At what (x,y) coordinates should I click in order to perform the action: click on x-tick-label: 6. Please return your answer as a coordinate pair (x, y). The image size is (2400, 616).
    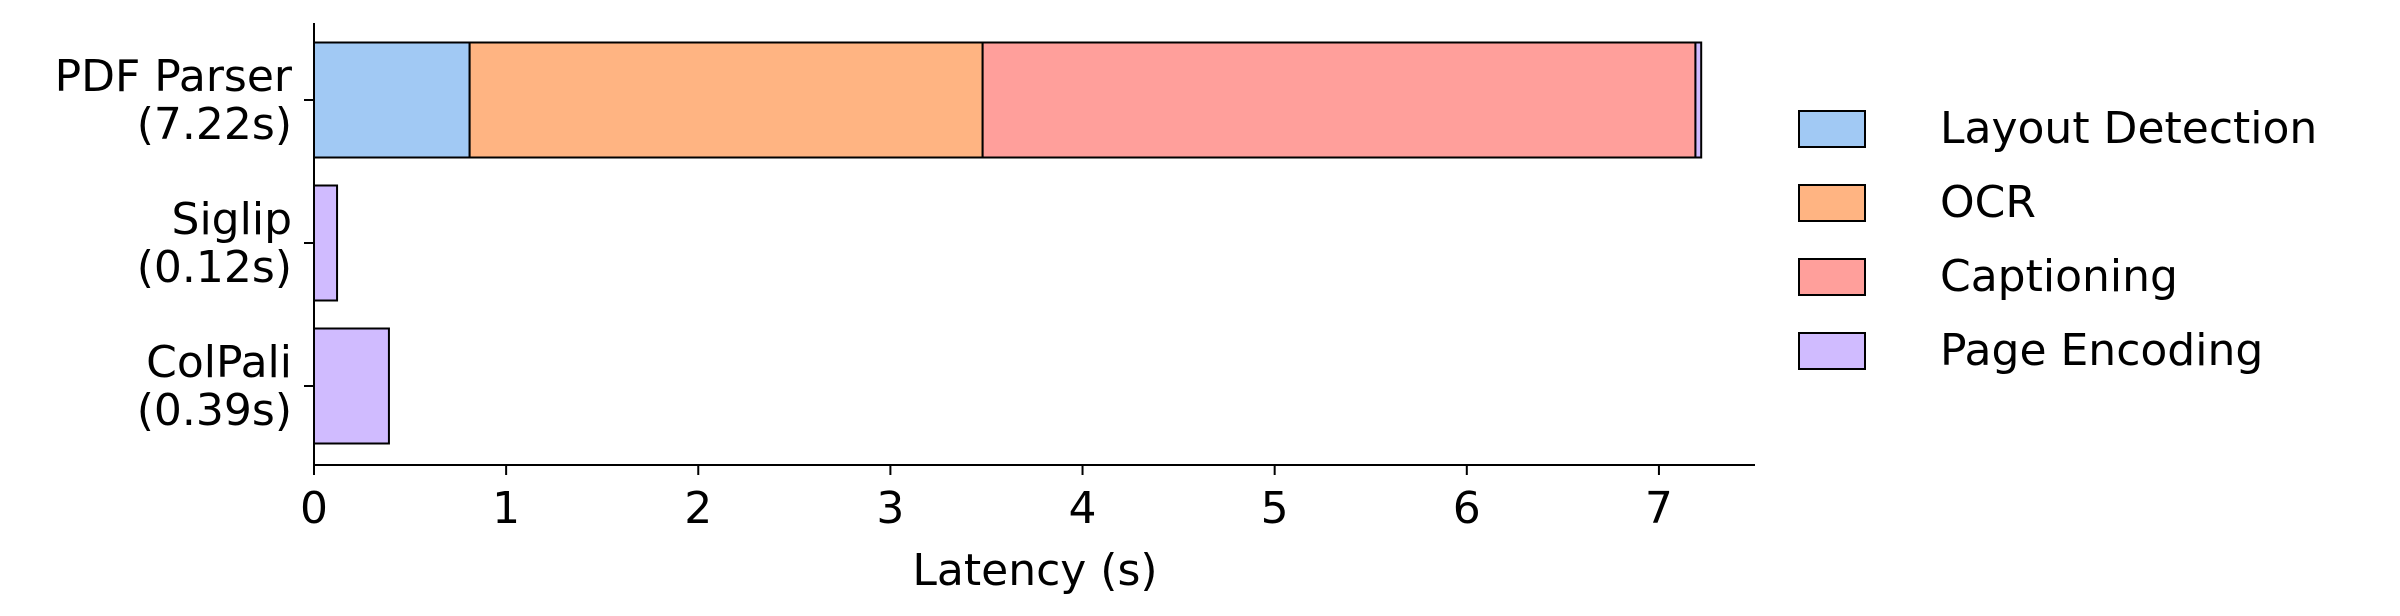
    Looking at the image, I should click on (1467, 508).